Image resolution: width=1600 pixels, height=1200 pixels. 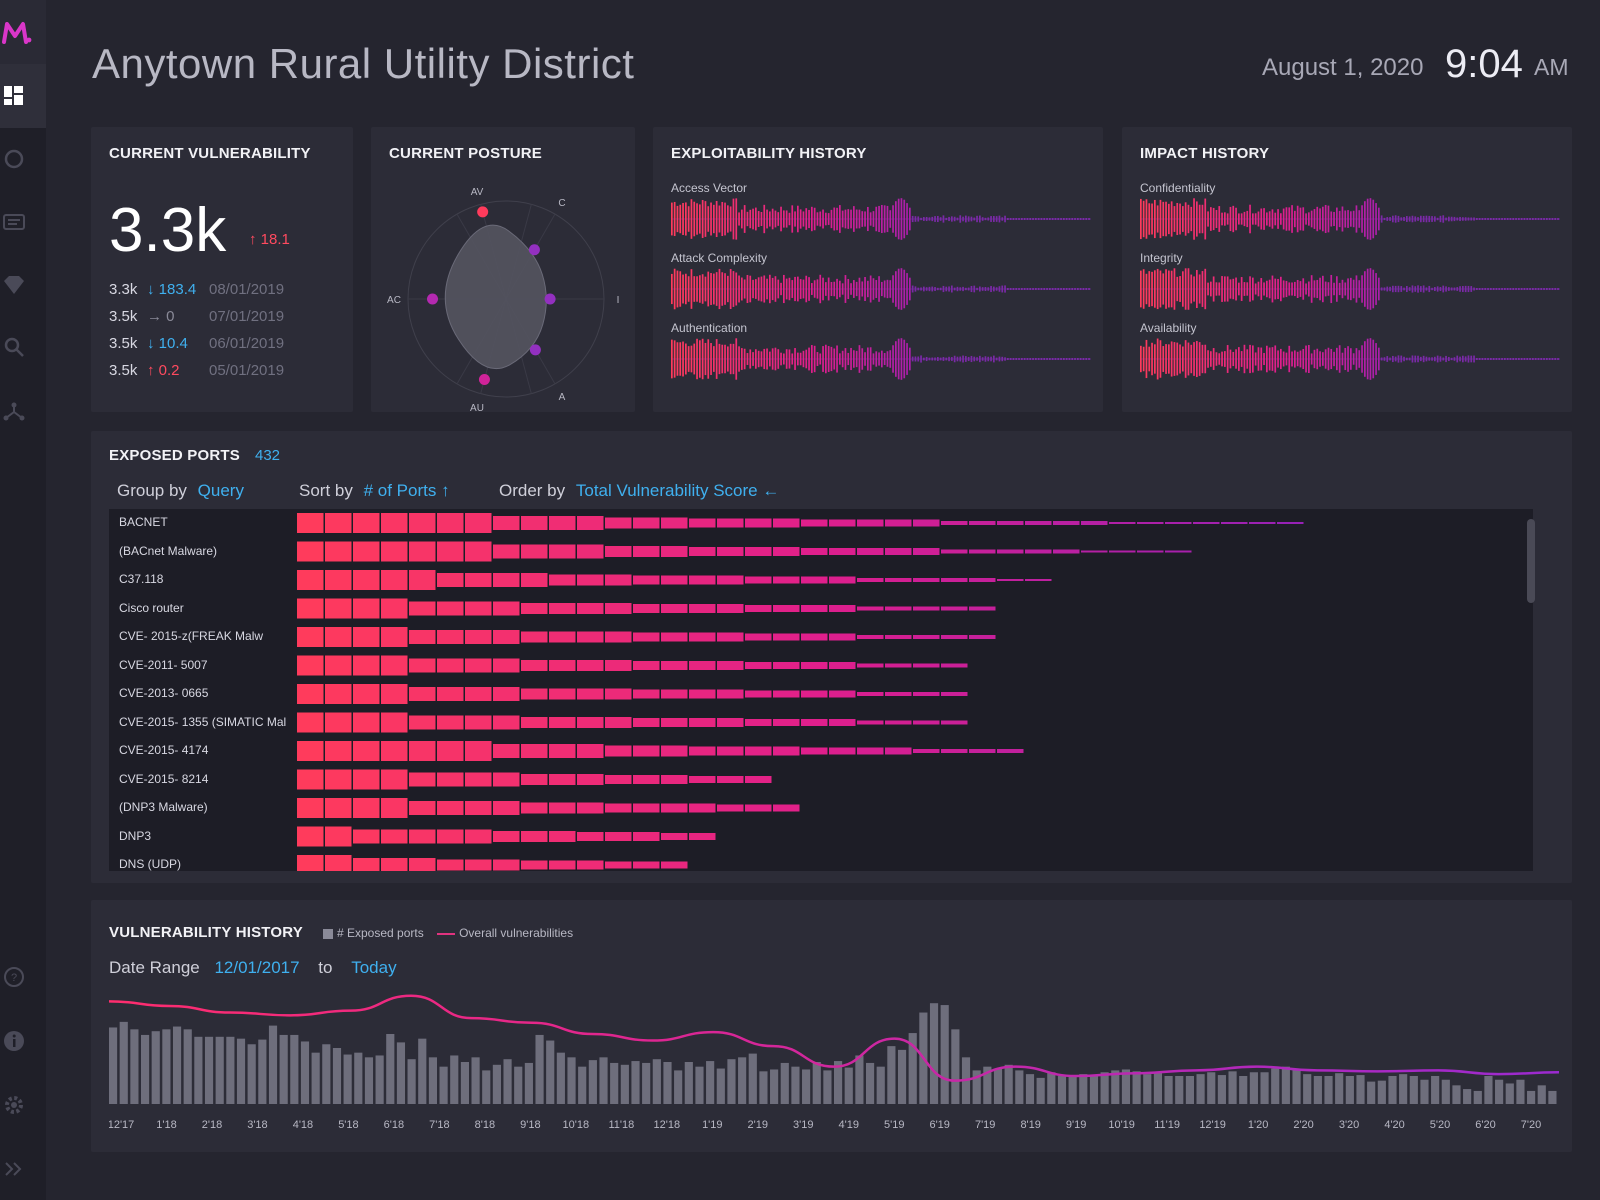 What do you see at coordinates (257, 967) in the screenshot?
I see `date-range-from: 12/01/2017` at bounding box center [257, 967].